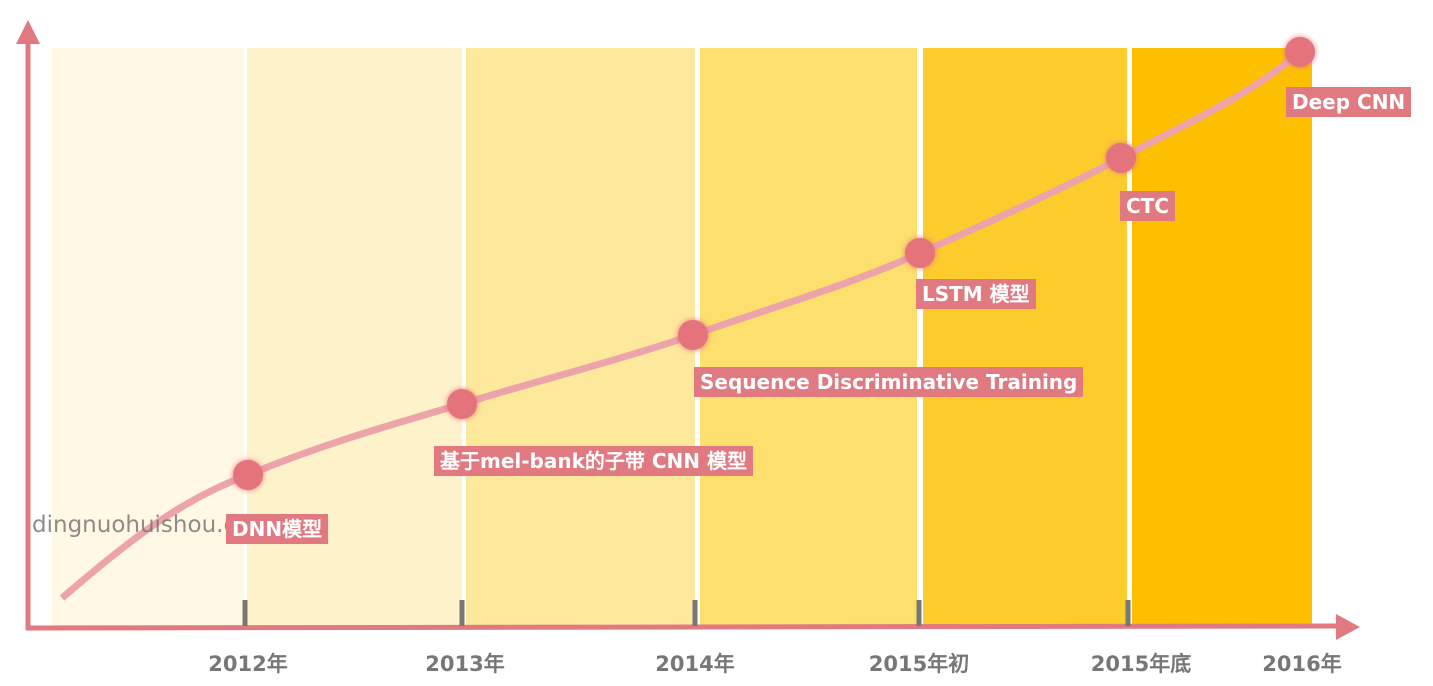 The image size is (1433, 686). Describe the element at coordinates (277, 529) in the screenshot. I see `milestone-label: DNN模型` at that location.